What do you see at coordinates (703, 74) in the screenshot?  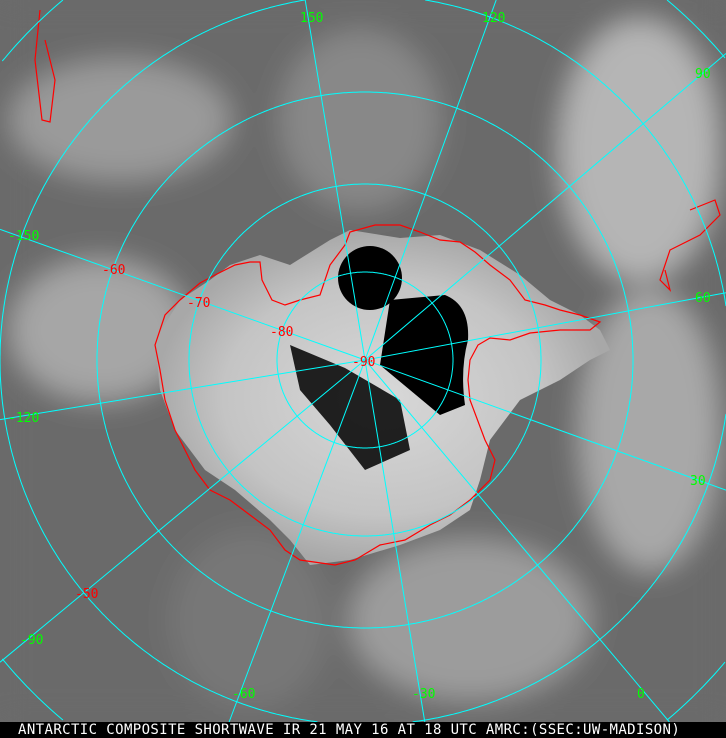 I see `longitude-label: 90` at bounding box center [703, 74].